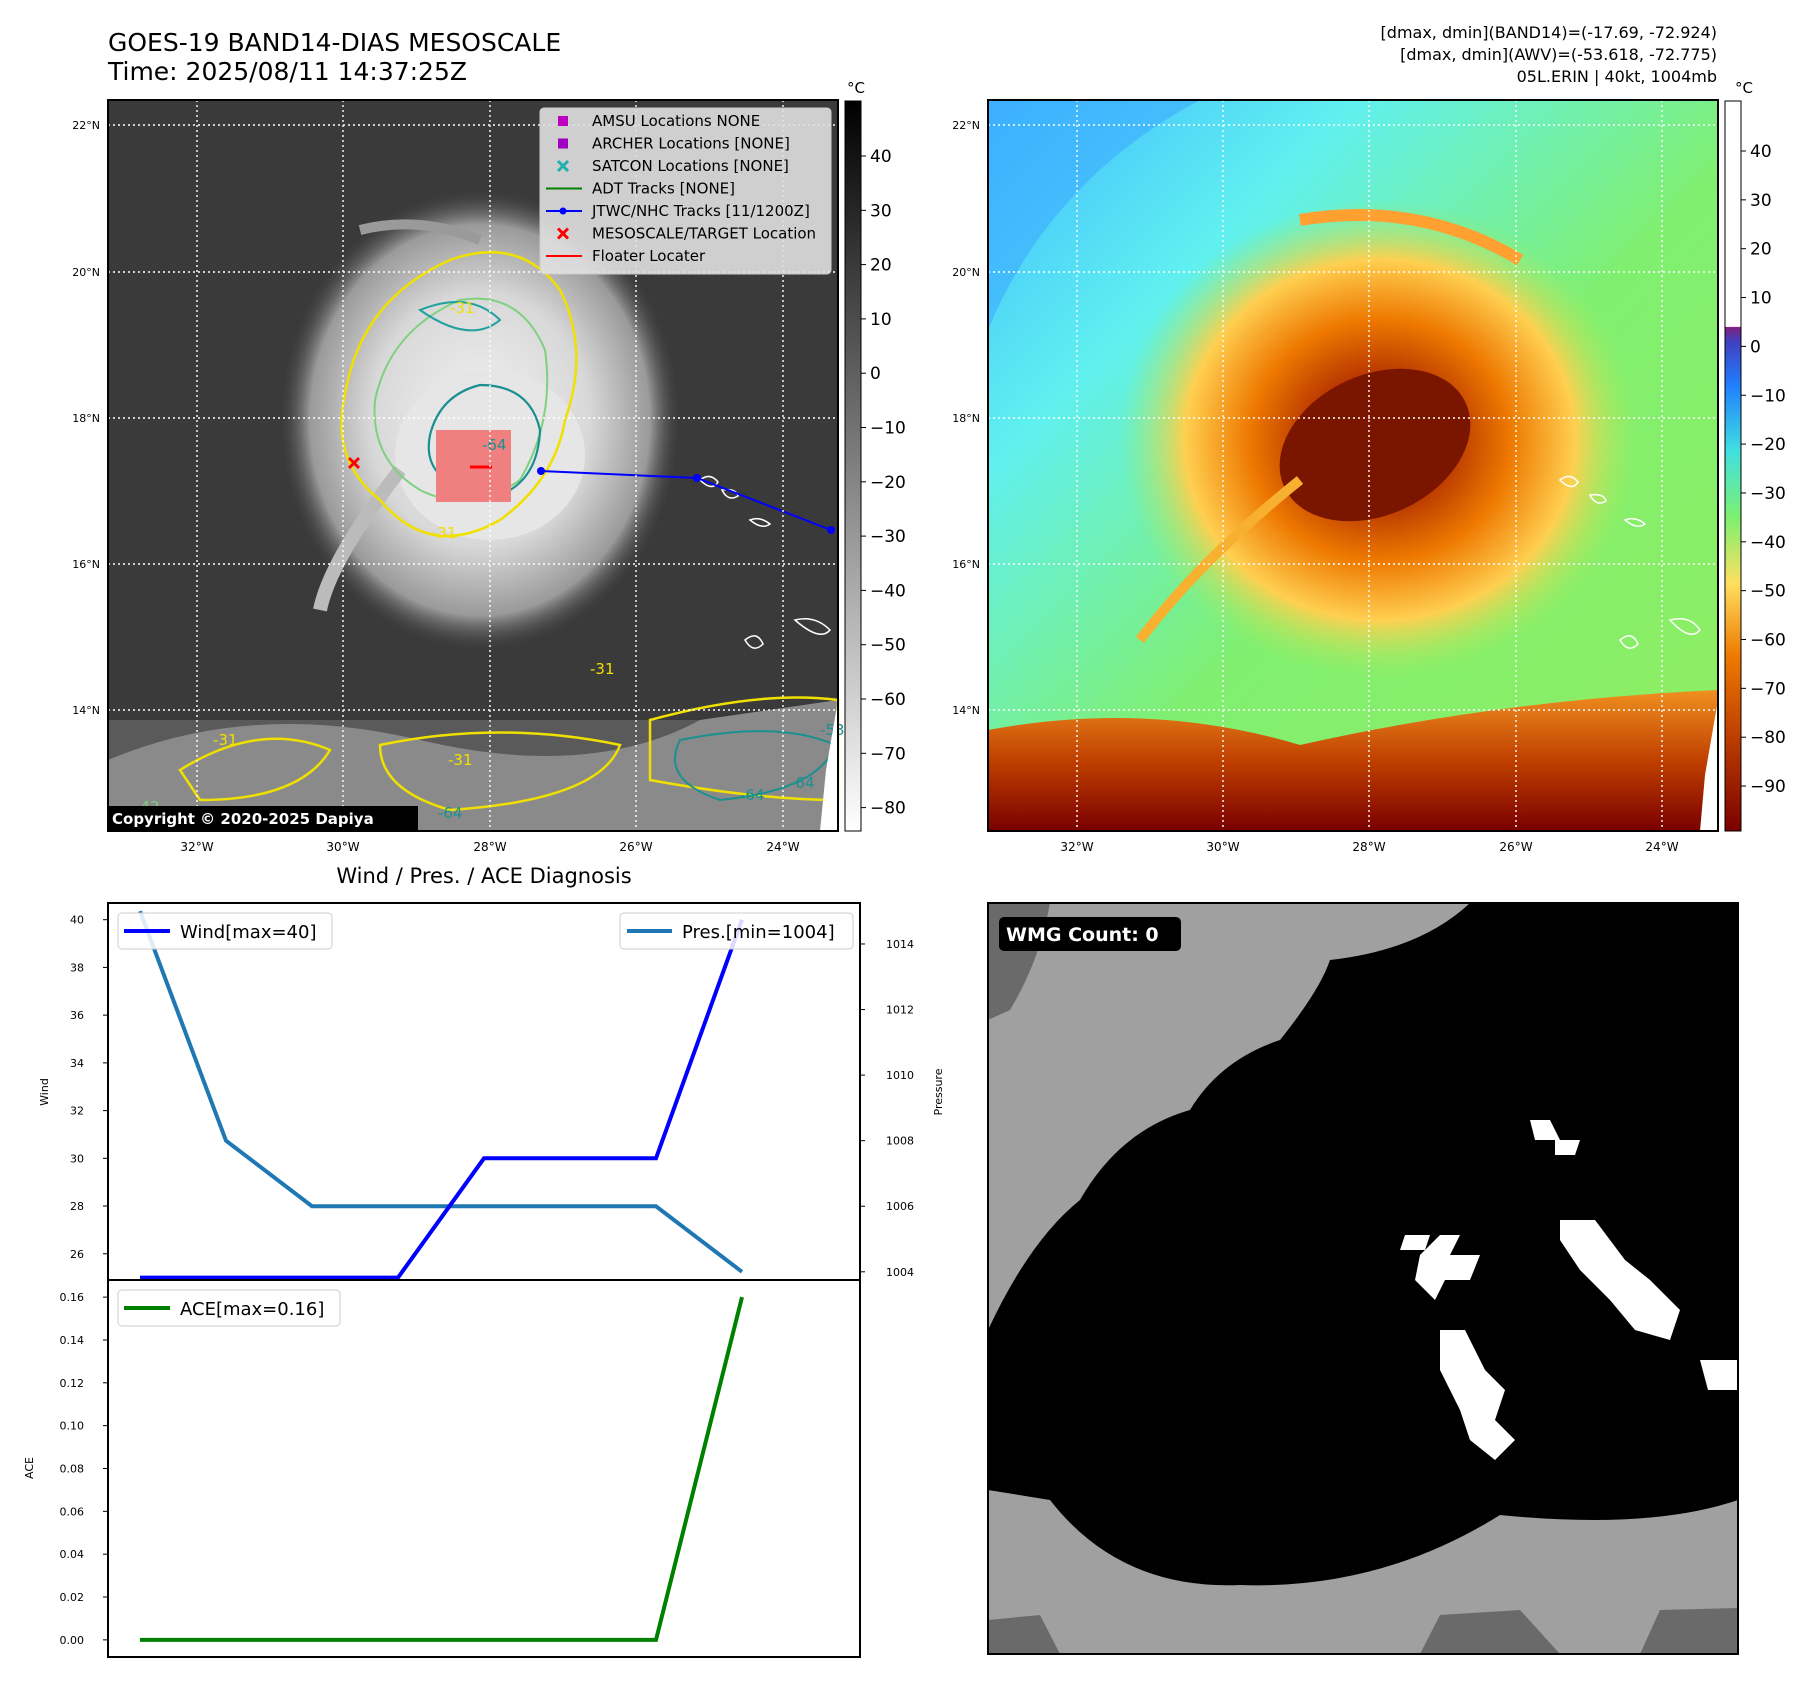 Image resolution: width=1801 pixels, height=1694 pixels. What do you see at coordinates (1094, 215) in the screenshot?
I see `awv-dry-northwest` at bounding box center [1094, 215].